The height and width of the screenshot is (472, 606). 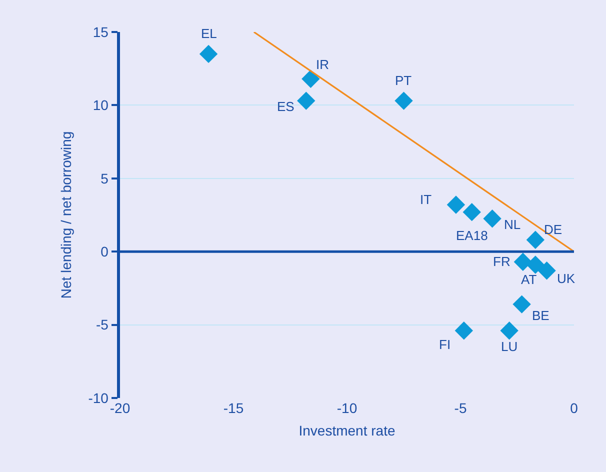 What do you see at coordinates (322, 64) in the screenshot?
I see `annotation: IR` at bounding box center [322, 64].